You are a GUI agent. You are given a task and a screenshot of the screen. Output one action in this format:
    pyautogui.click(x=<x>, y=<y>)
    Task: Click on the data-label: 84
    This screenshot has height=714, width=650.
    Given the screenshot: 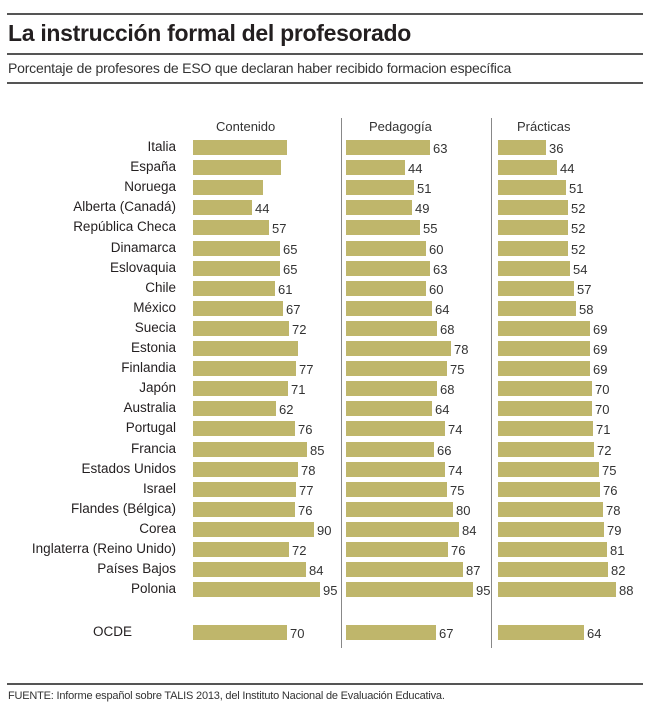 What is the action you would take?
    pyautogui.click(x=316, y=570)
    